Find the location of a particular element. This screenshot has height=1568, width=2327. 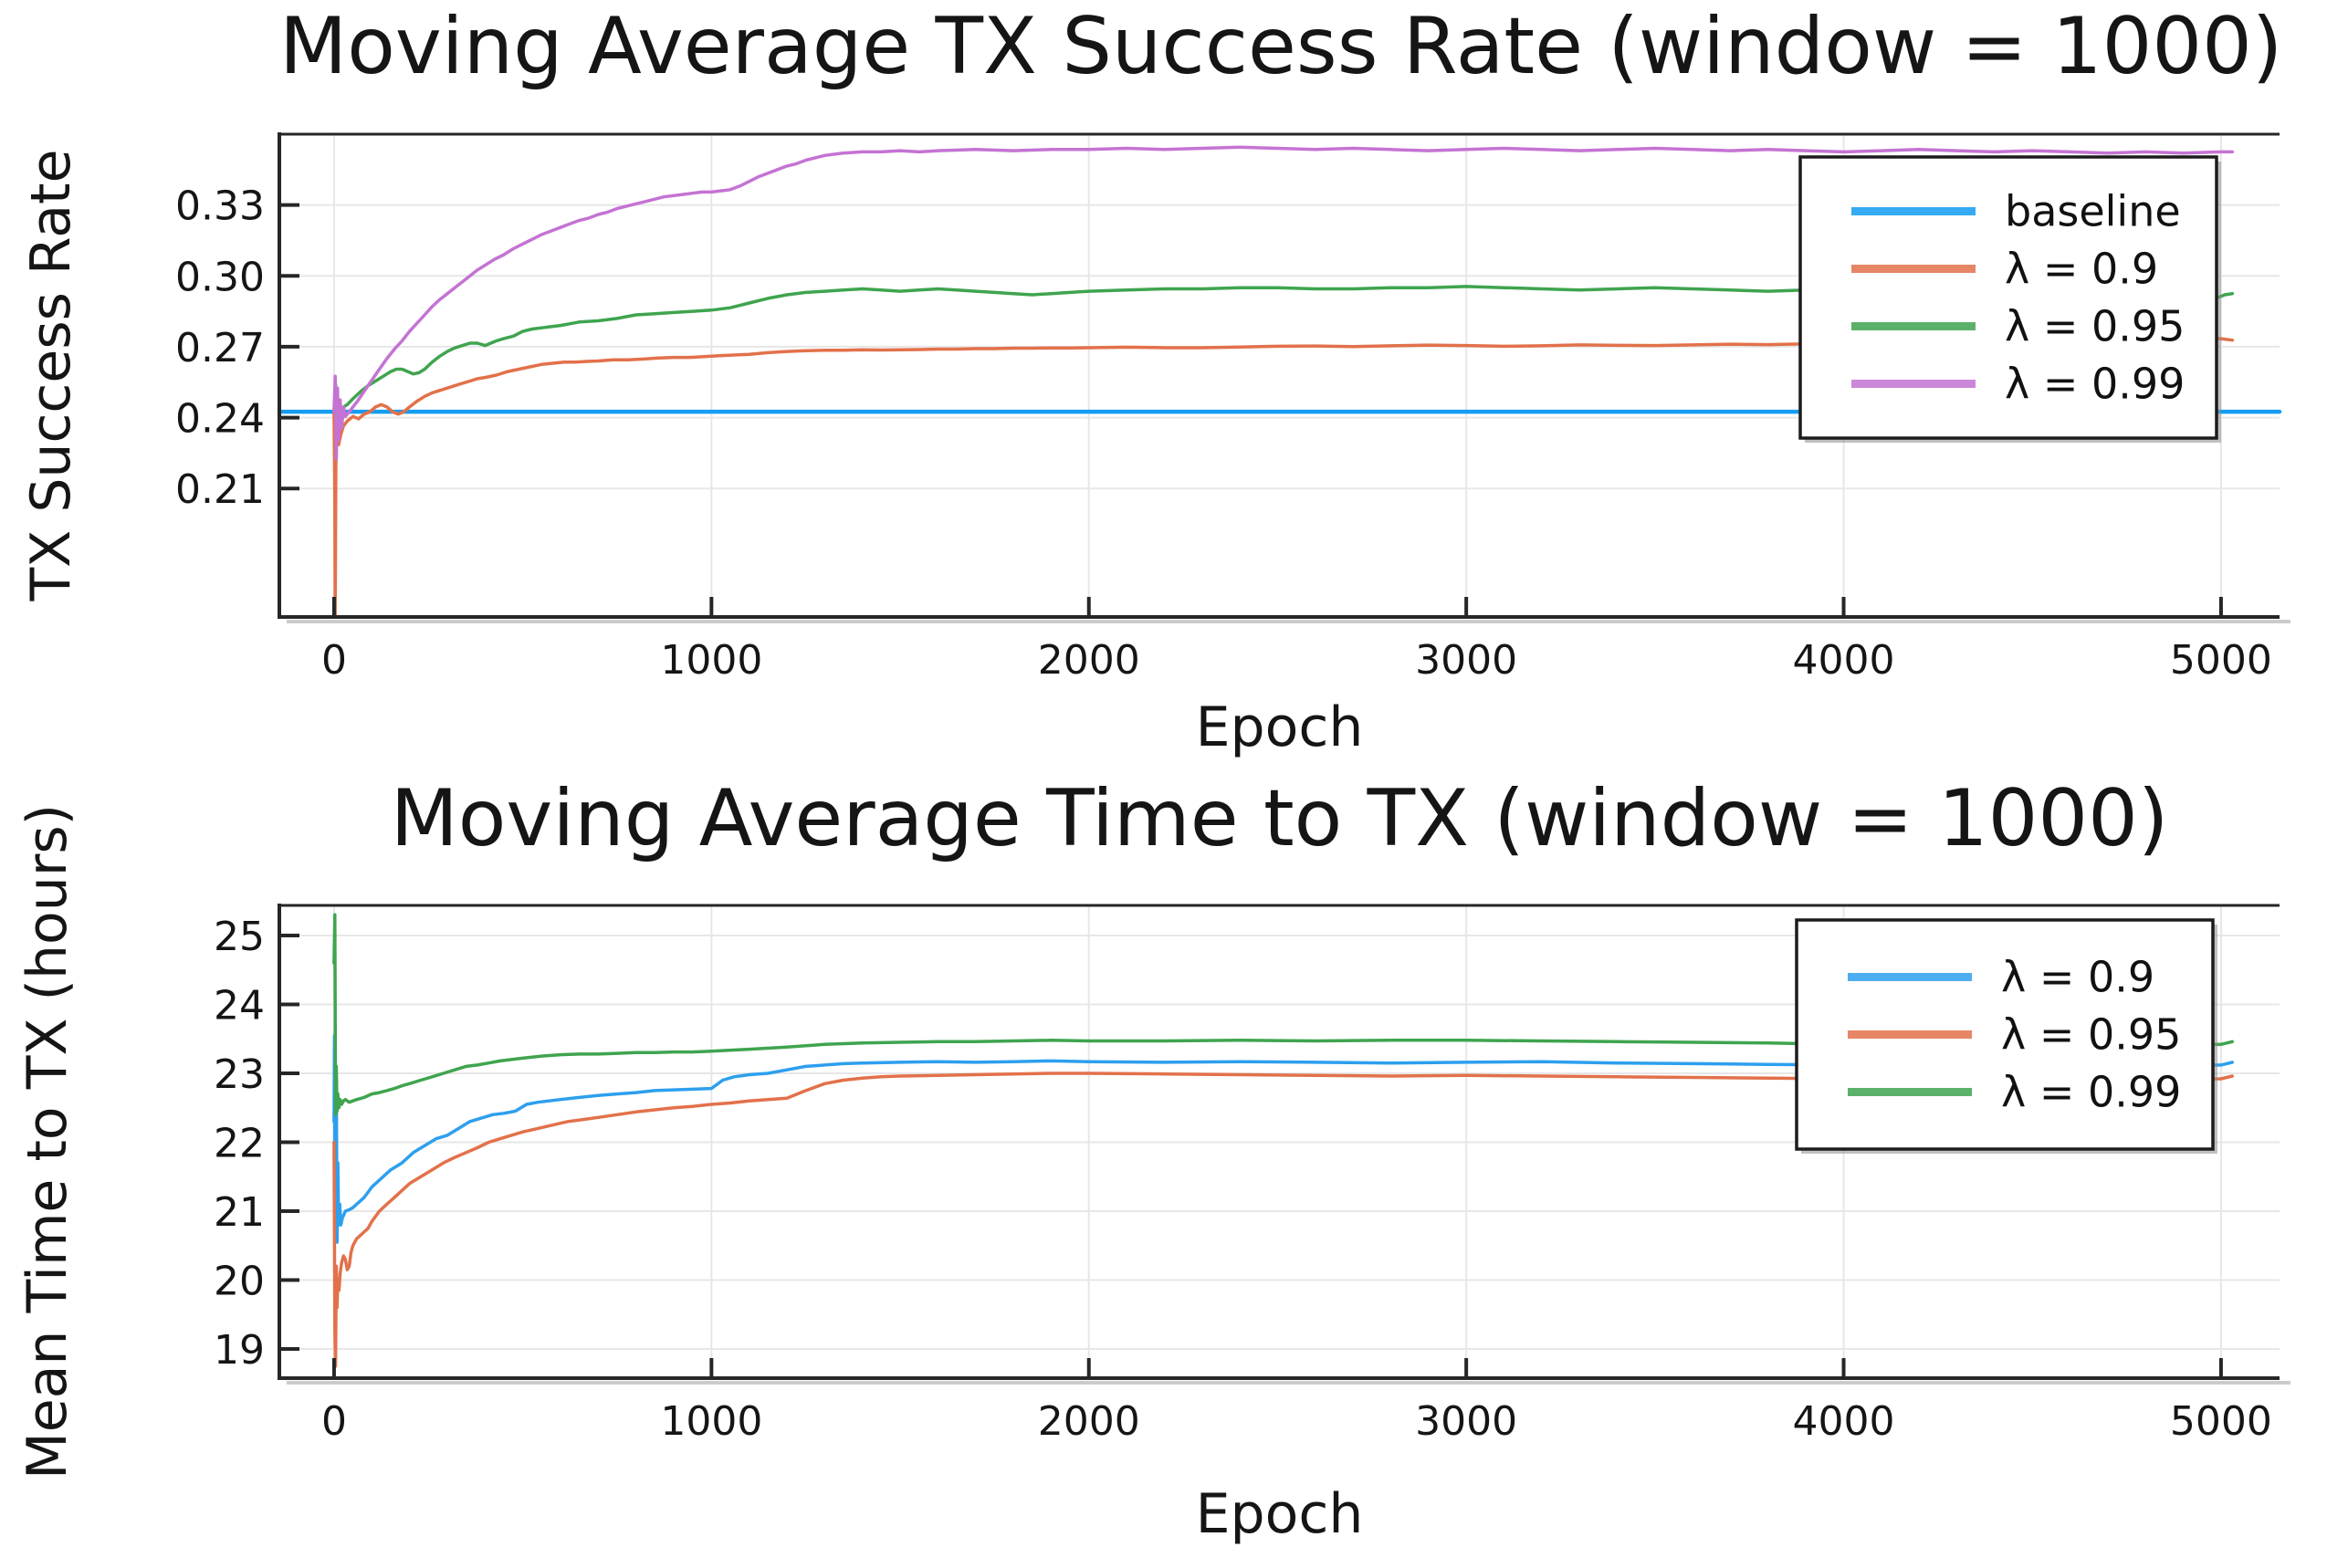

y-axis-label-time-to-tx: Mean Time to TX (hours) is located at coordinates (47, 1141).